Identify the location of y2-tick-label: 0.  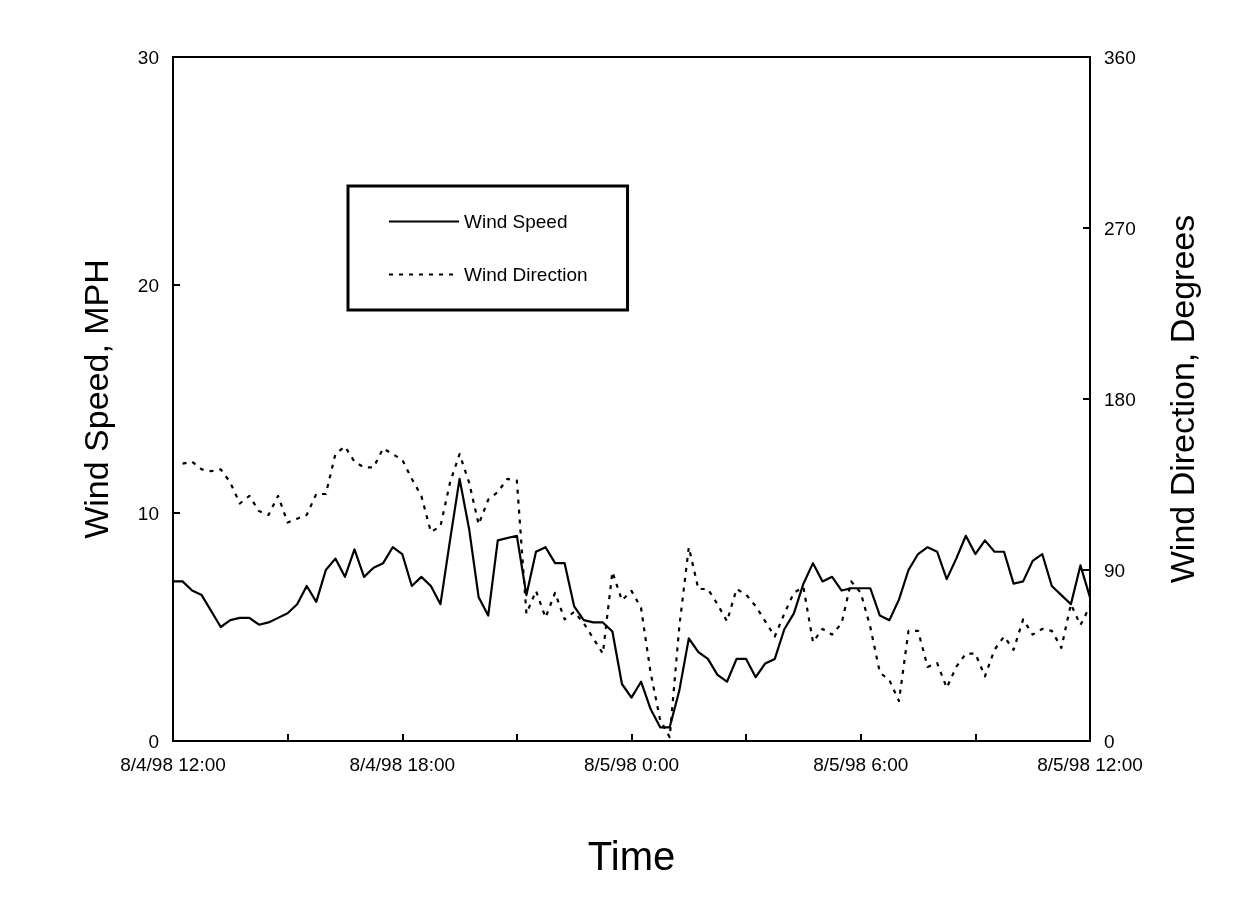
(1109, 741).